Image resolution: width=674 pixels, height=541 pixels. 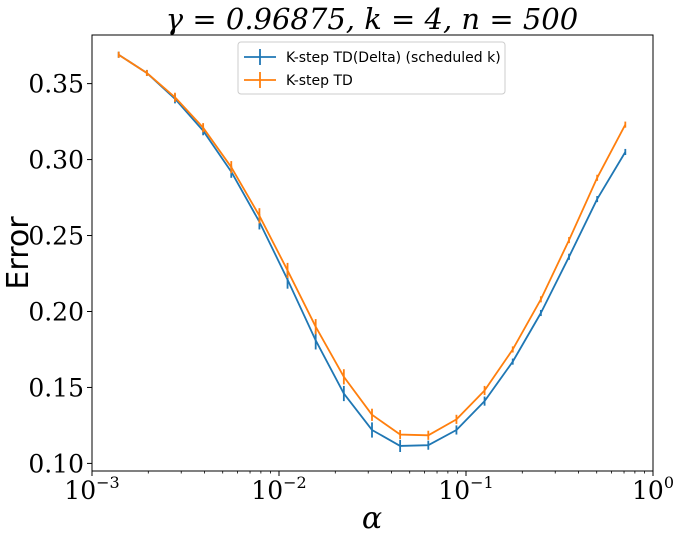 What do you see at coordinates (372, 518) in the screenshot?
I see `x-axis-label: α` at bounding box center [372, 518].